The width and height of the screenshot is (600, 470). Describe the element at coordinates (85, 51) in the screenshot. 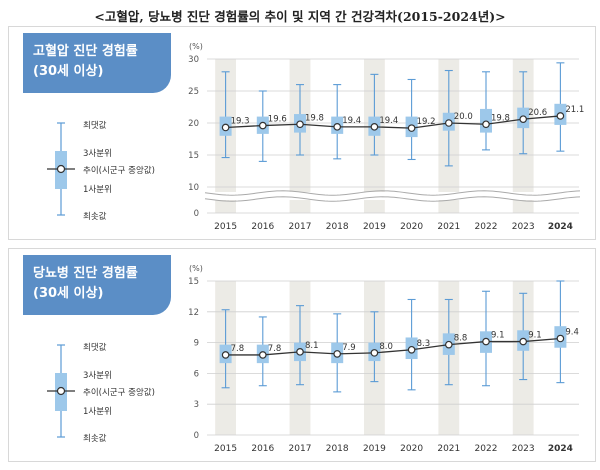

I see `hypertension-title-line1: 고혈압 진단 경험률` at that location.